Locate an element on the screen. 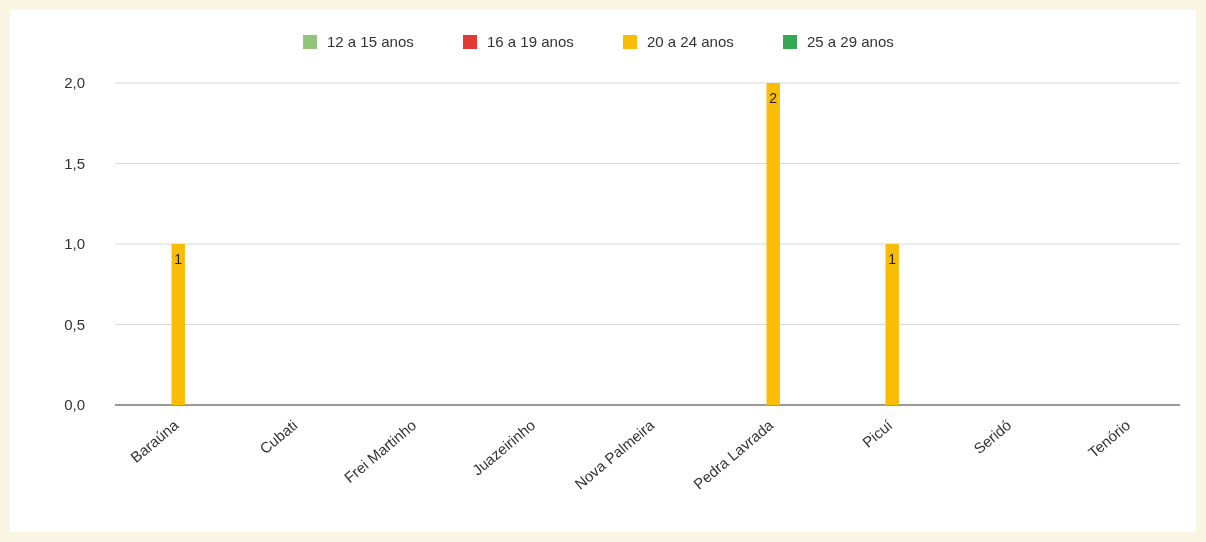 The width and height of the screenshot is (1206, 542). legend-label: 20 a 24 anos is located at coordinates (690, 41).